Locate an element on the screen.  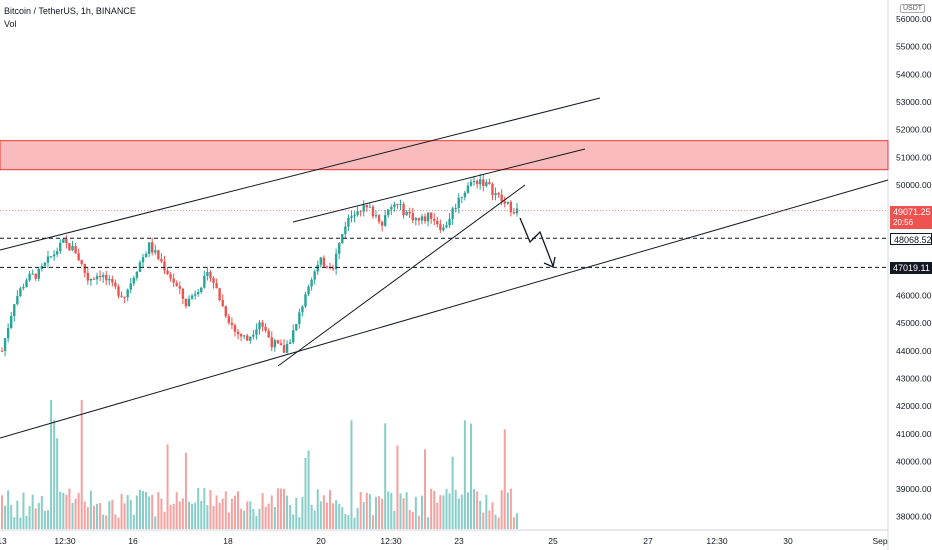
price-tick-label: 54000.00 is located at coordinates (914, 74).